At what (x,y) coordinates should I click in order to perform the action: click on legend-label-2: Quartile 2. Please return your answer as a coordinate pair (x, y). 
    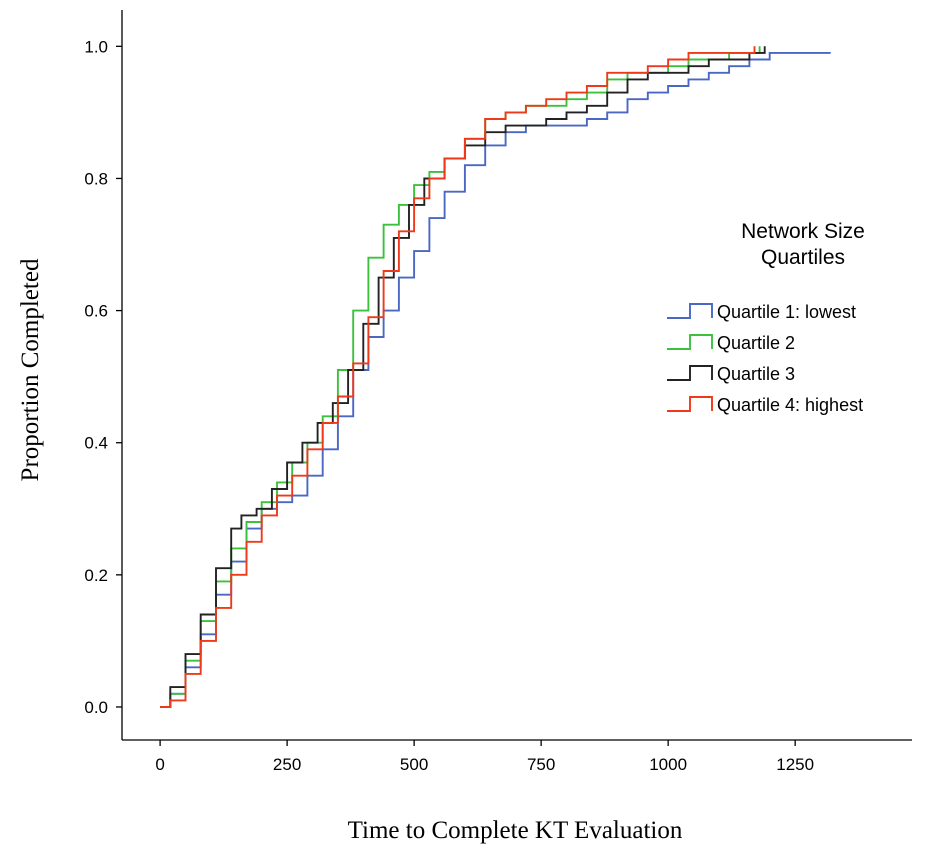
    Looking at the image, I should click on (756, 343).